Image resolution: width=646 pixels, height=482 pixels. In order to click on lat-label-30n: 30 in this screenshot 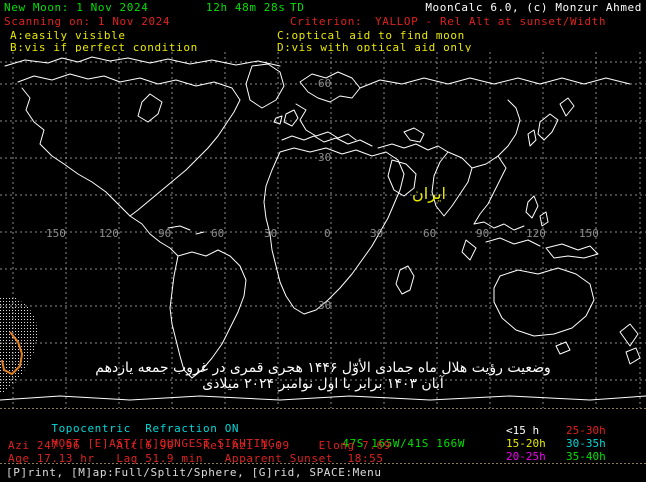, I will do `click(325, 157)`.